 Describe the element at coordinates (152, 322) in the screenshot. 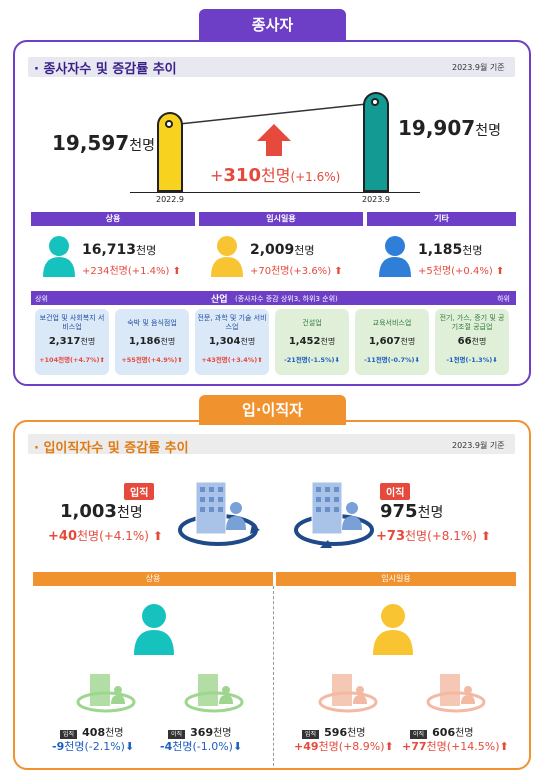

I see `industry-name: 숙박 및 음식점업` at that location.